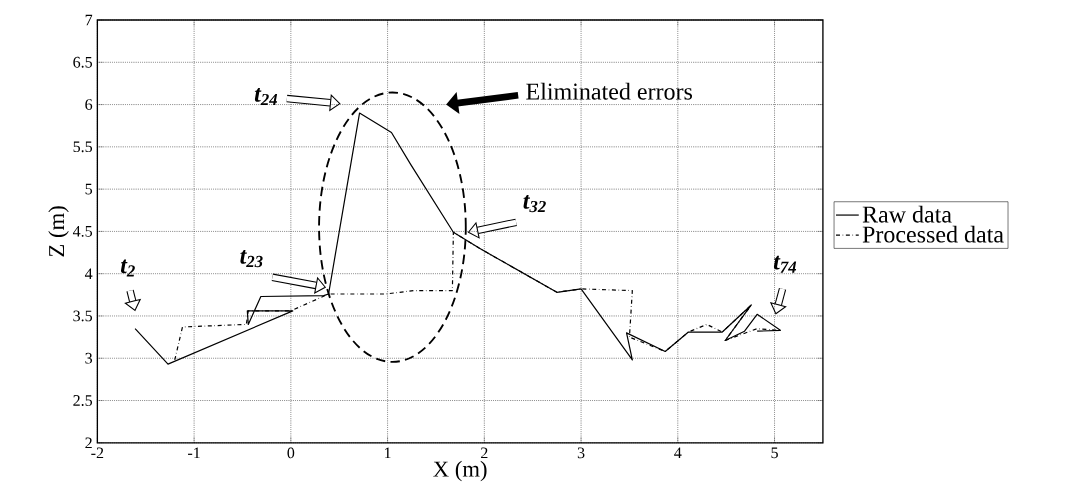 The height and width of the screenshot is (501, 1087). What do you see at coordinates (89, 189) in the screenshot?
I see `y-tick-label: 5` at bounding box center [89, 189].